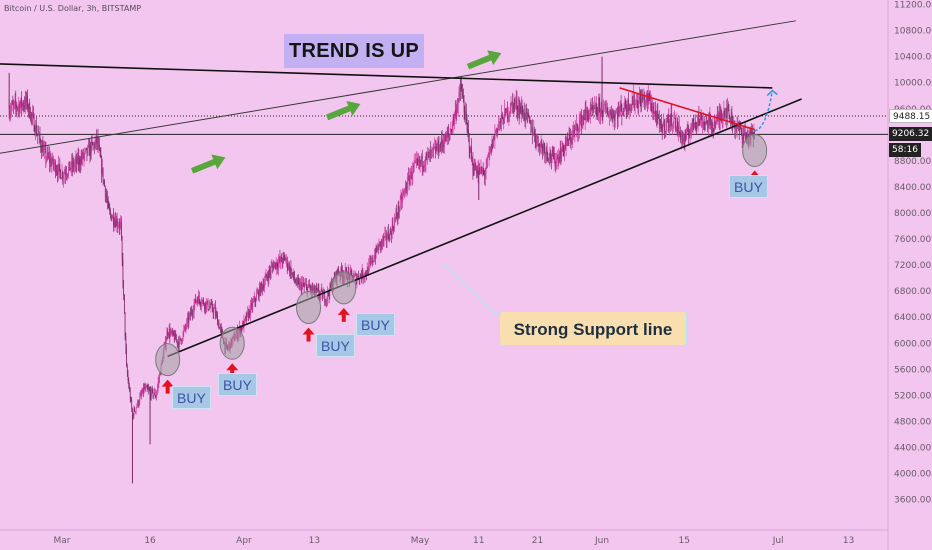 This screenshot has height=550, width=932. I want to click on y-tick-label-14: 5600.00, so click(912, 370).